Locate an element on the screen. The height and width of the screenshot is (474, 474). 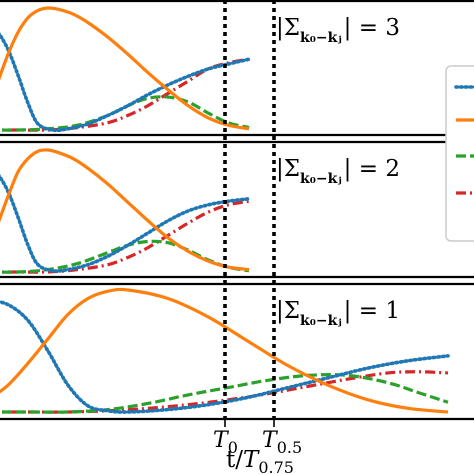
legend-box is located at coordinates (459, 153).